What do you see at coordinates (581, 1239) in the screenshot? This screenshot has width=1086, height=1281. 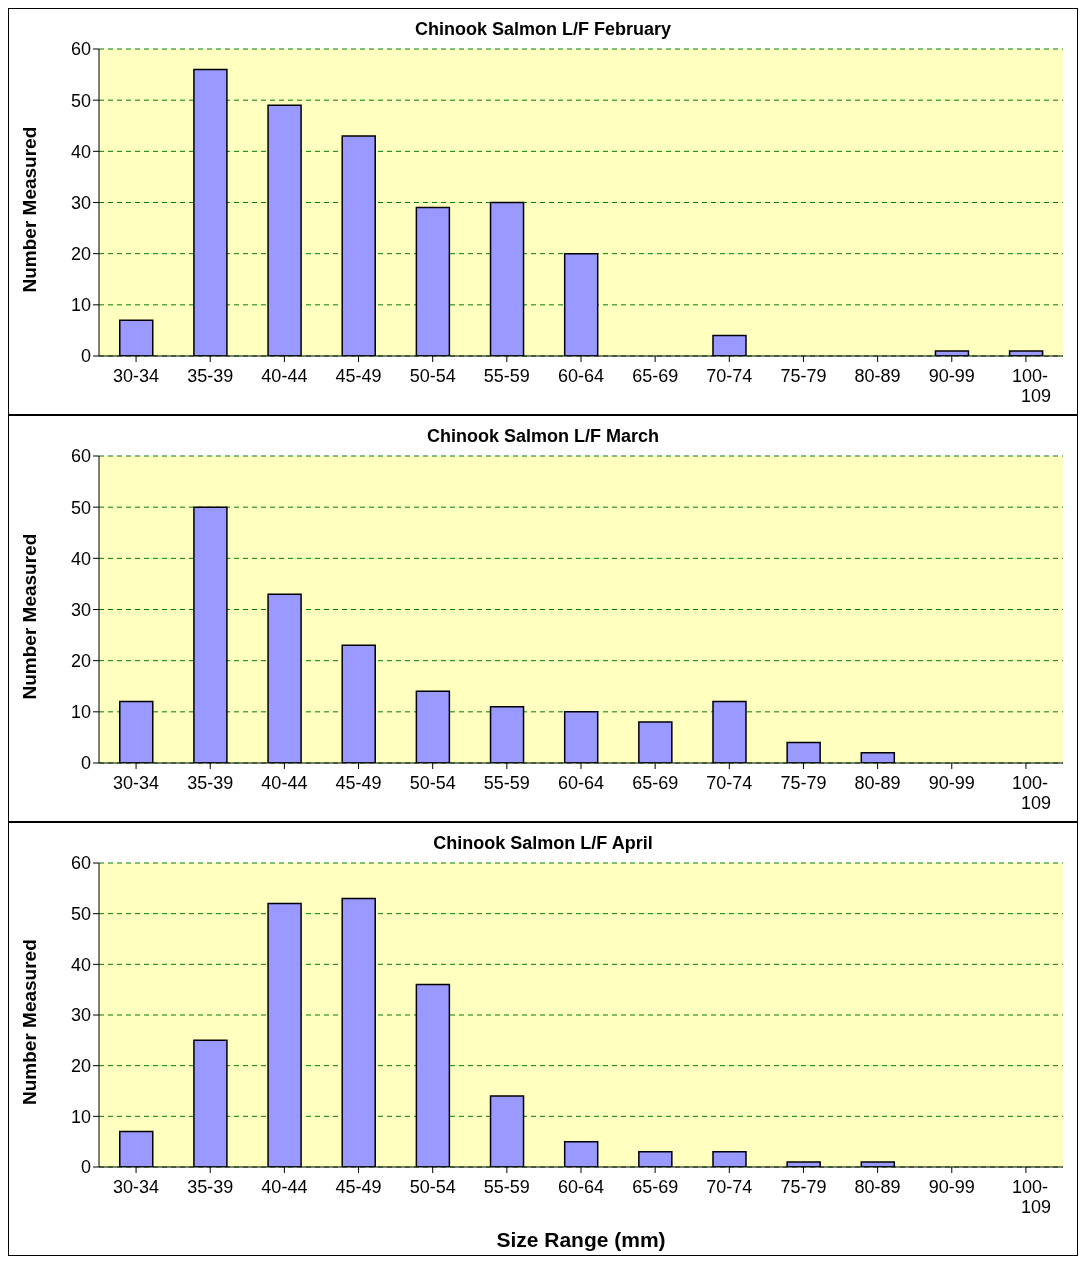 I see `x-axis-title: Size Range (mm)` at bounding box center [581, 1239].